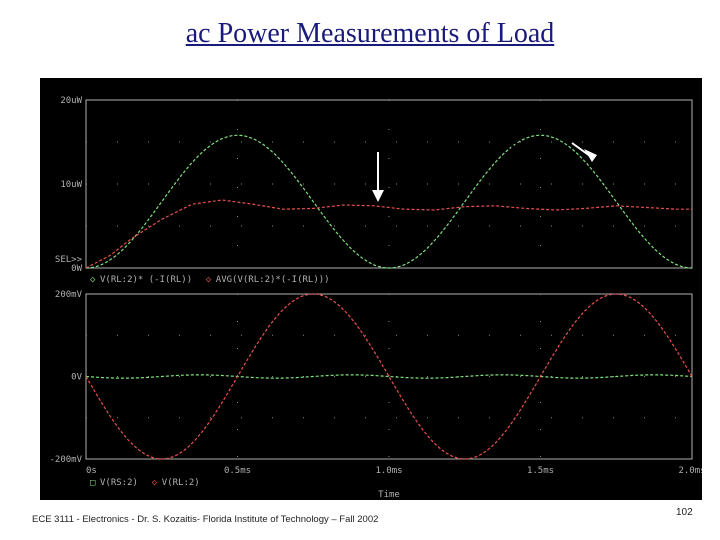  I want to click on bottom-ytick-label: 200mV, so click(69, 295).